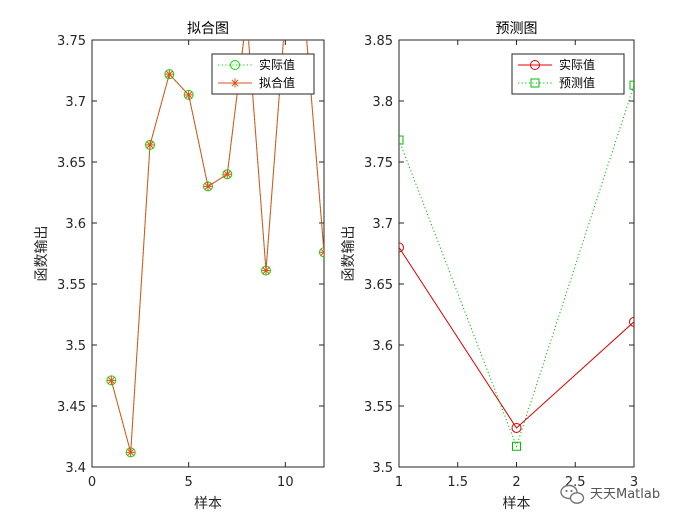 This screenshot has height=525, width=700. I want to click on x-tick-label: 1, so click(399, 482).